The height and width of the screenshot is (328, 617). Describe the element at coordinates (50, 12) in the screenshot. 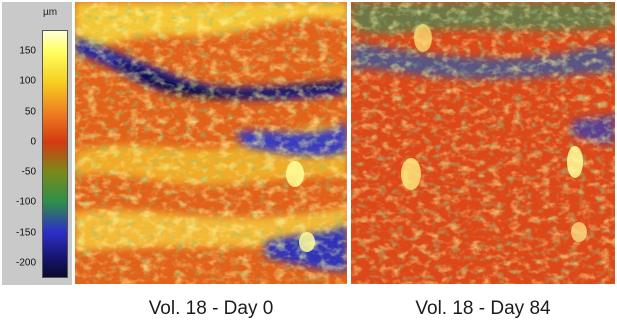

I see `scale-unit-label: µm` at that location.